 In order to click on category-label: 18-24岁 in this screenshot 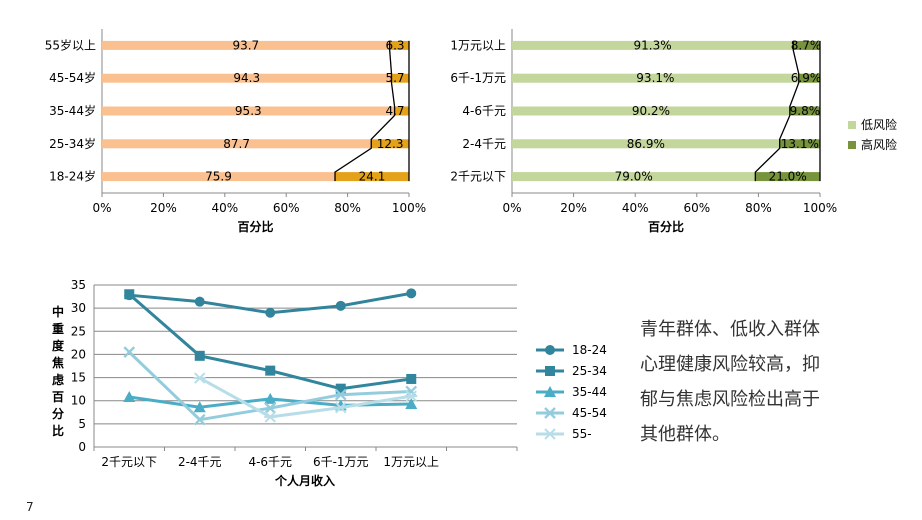, I will do `click(72, 176)`.